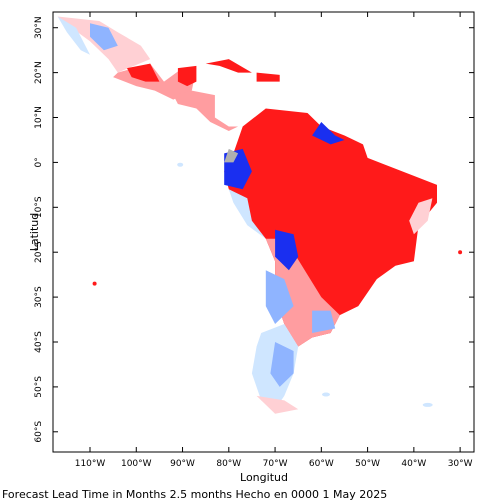 This screenshot has height=504, width=479. I want to click on region-patagonia-light, so click(282, 364).